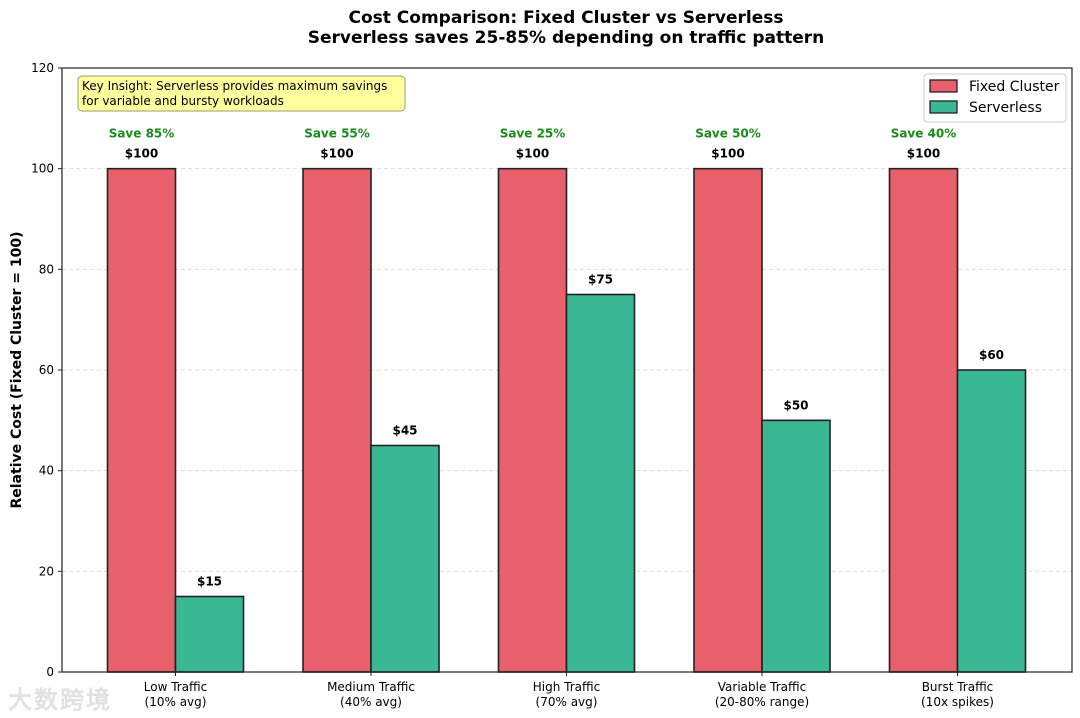 The image size is (1080, 718). I want to click on legend-swatch-serverless, so click(943, 107).